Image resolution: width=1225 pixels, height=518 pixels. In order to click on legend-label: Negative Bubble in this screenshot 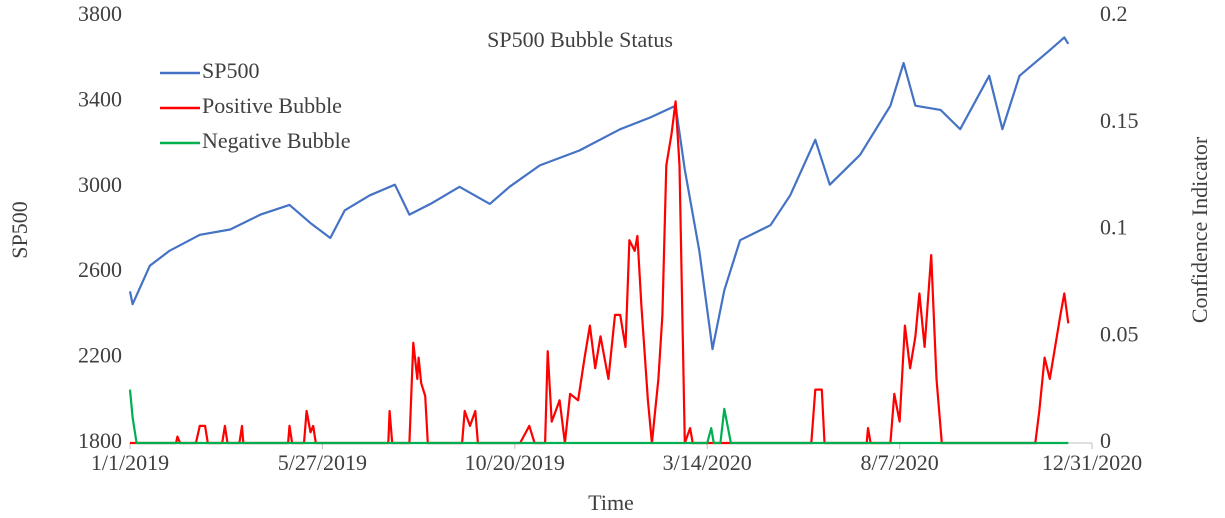, I will do `click(276, 140)`.